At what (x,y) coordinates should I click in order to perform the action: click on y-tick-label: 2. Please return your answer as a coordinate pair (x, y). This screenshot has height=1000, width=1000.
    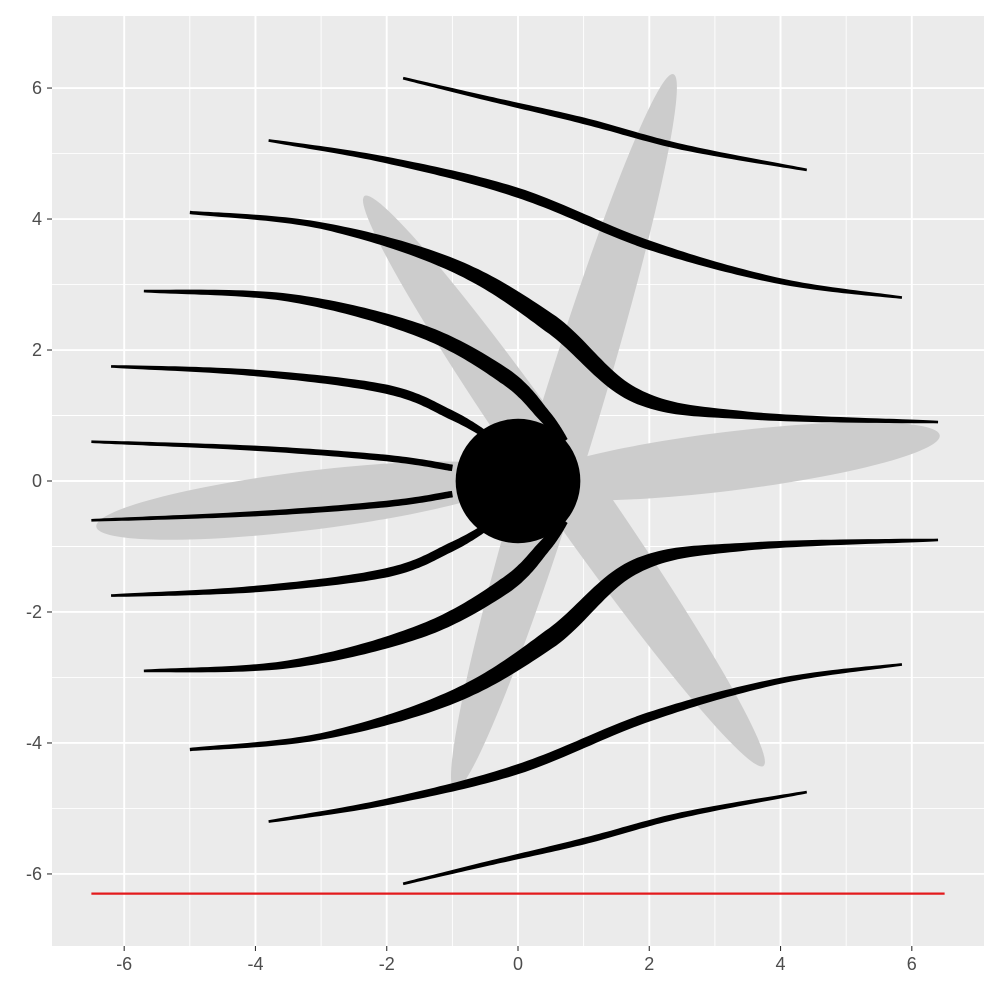
    Looking at the image, I should click on (37, 350).